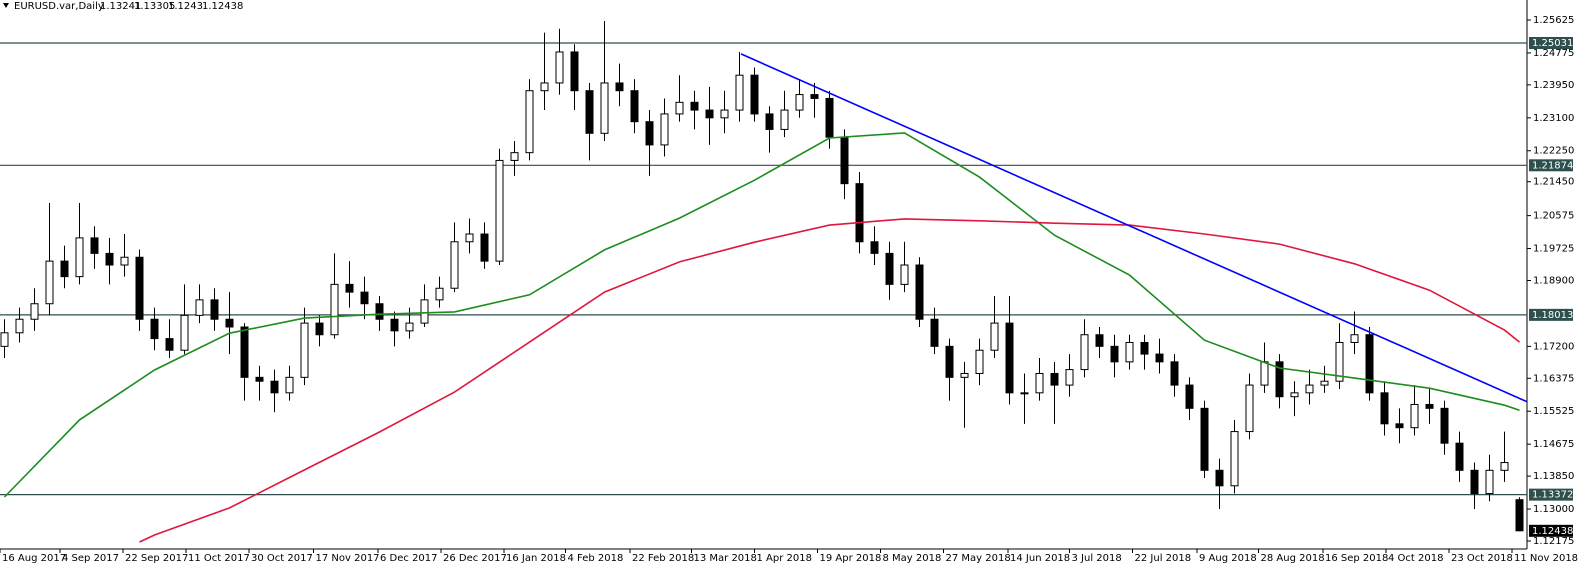 Image resolution: width=1590 pixels, height=569 pixels. Describe the element at coordinates (851, 558) in the screenshot. I see `x-tick-label: 19 Apr 2018` at that location.